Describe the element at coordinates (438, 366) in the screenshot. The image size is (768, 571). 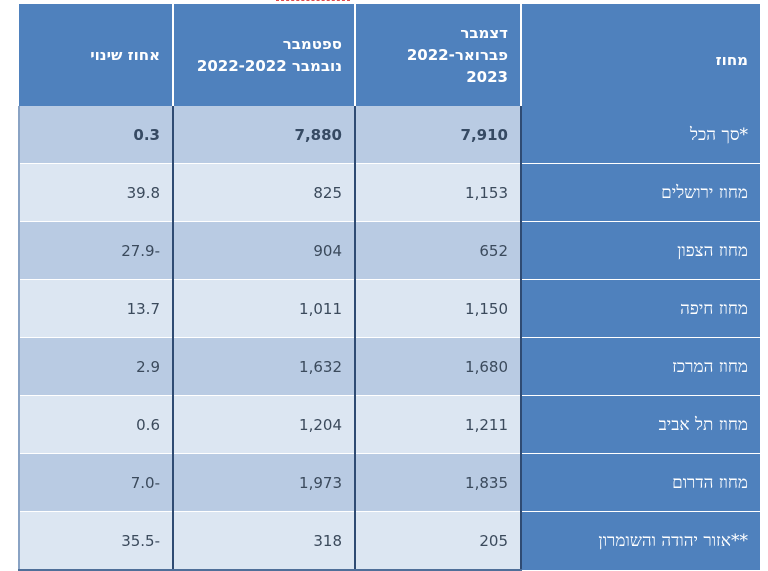
I see `cell-dec-feb: 1,680` at that location.